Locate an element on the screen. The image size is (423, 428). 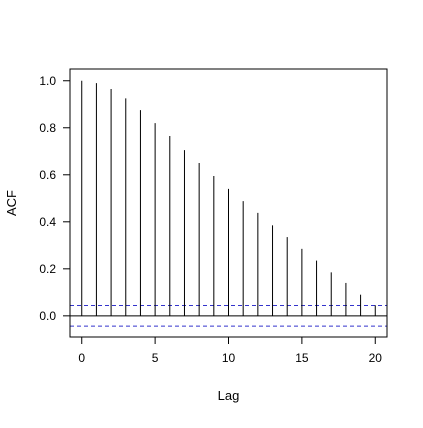
y-tick-label: 0.6 is located at coordinates (47, 175).